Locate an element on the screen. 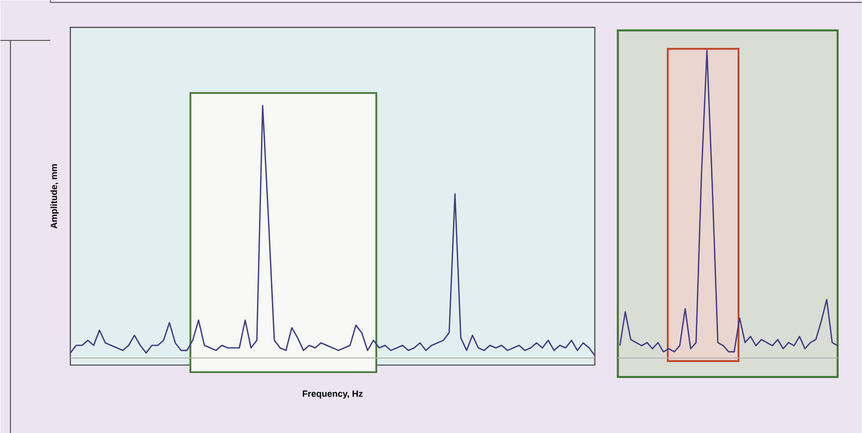 Image resolution: width=862 pixels, height=433 pixels. y-axis-title: Amplitude, mm is located at coordinates (54, 196).